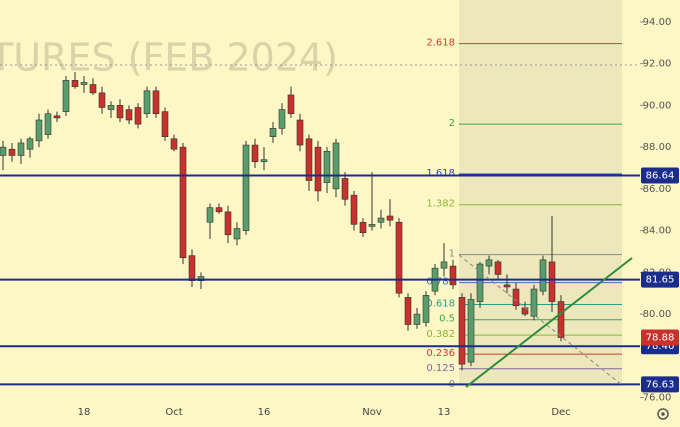 Image resolution: width=680 pixels, height=427 pixels. I want to click on x-tick-label: Oct, so click(173, 412).